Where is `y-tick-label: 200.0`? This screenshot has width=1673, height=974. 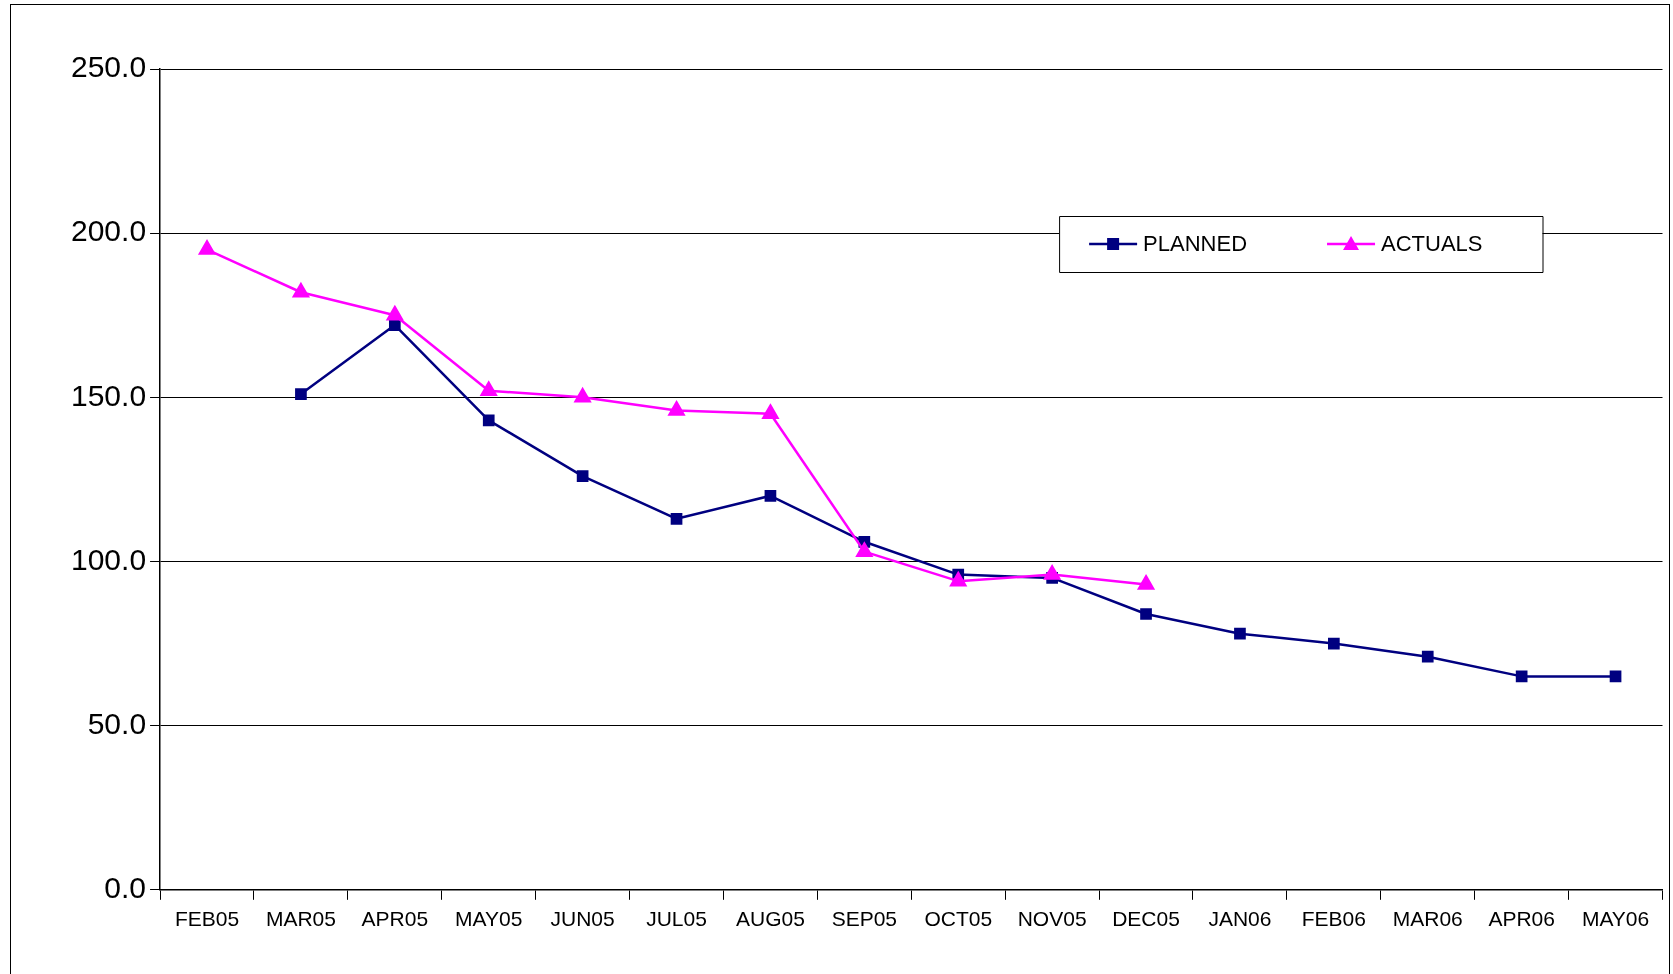 y-tick-label: 200.0 is located at coordinates (109, 231).